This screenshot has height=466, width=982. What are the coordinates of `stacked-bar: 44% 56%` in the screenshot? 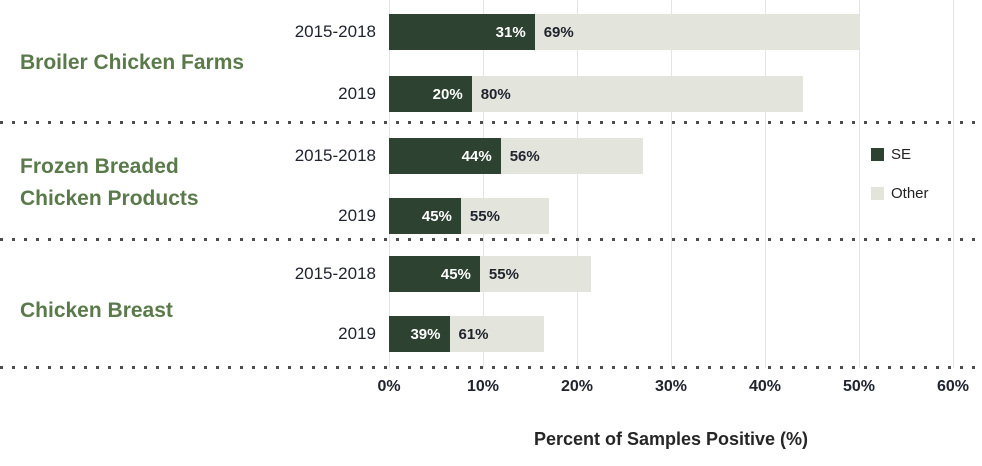 It's located at (516, 156).